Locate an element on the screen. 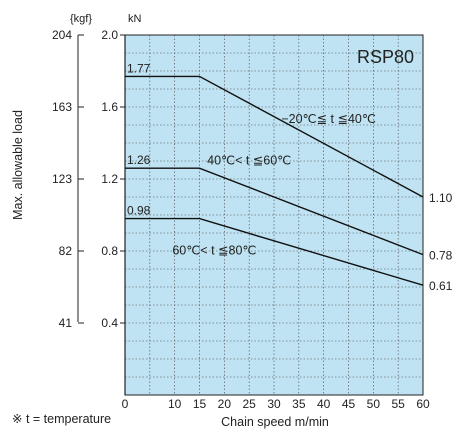  y-unit-kgf: {kgf} is located at coordinates (81, 19).